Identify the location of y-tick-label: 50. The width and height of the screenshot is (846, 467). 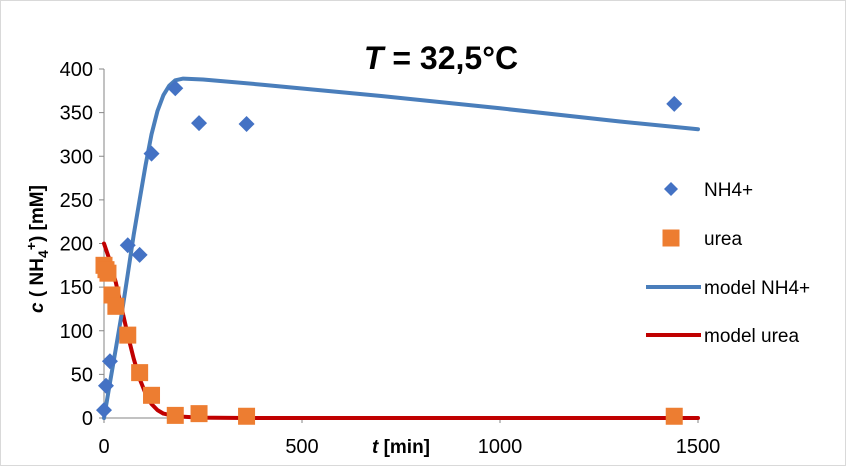
(82, 375).